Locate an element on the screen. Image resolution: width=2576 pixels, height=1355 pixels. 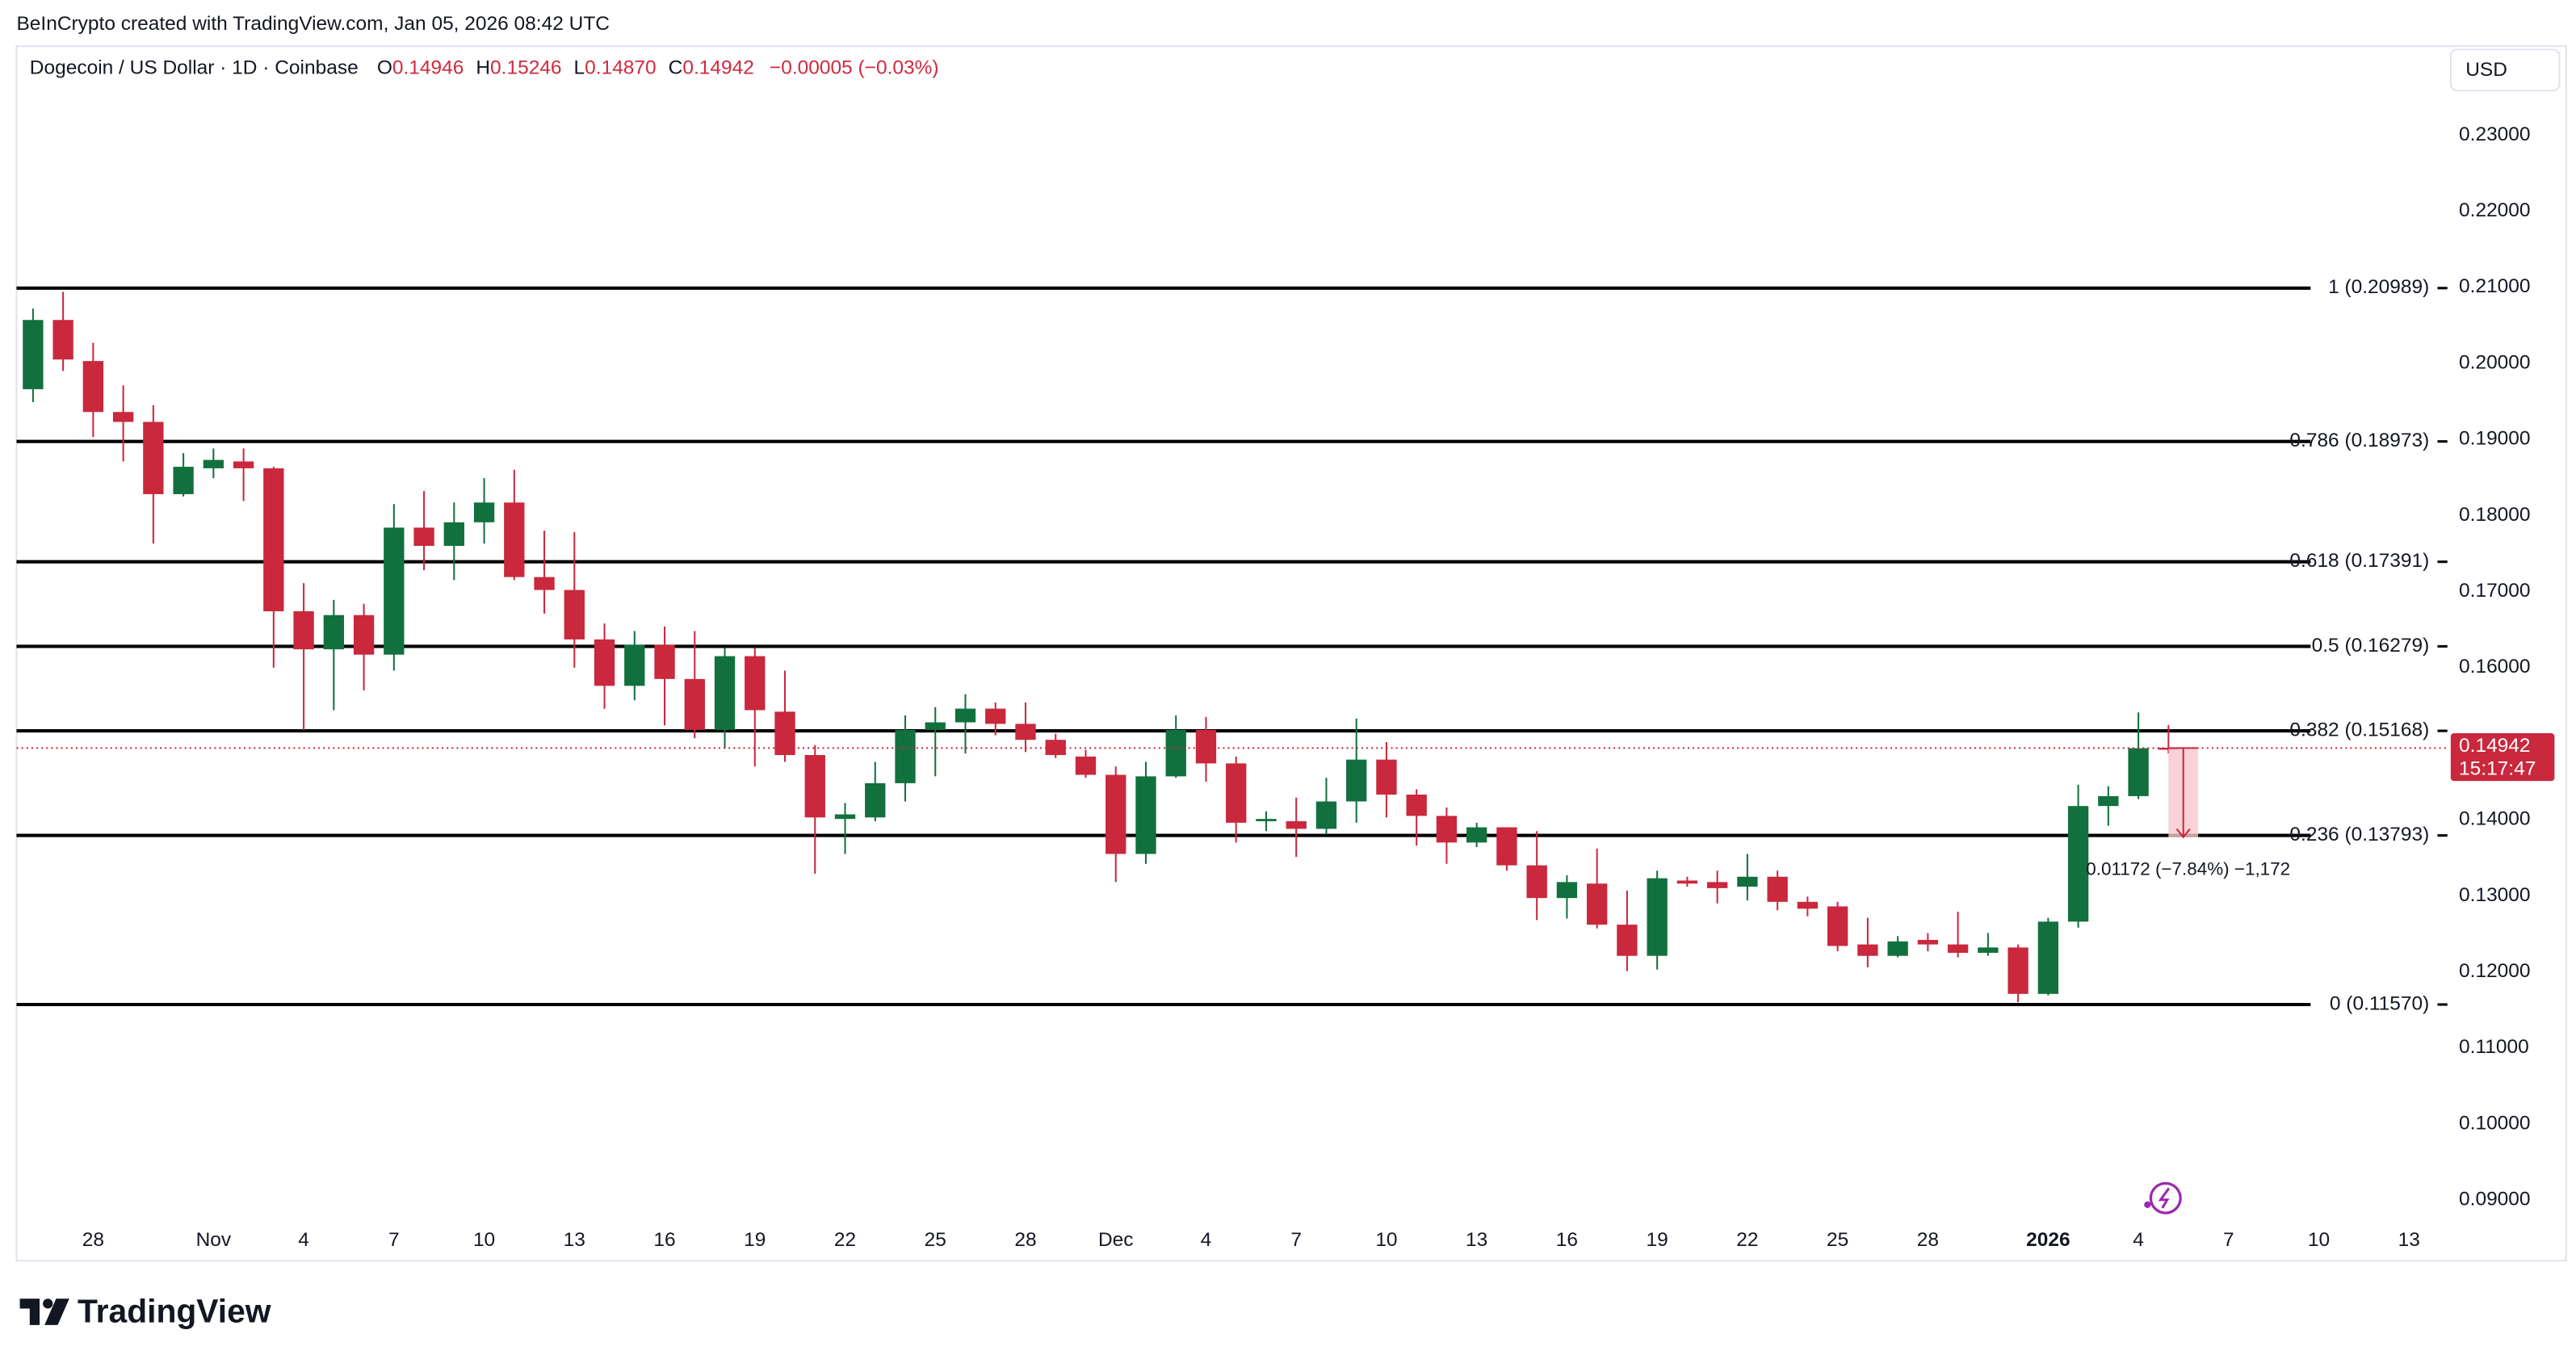
legend-label: C is located at coordinates (676, 68).